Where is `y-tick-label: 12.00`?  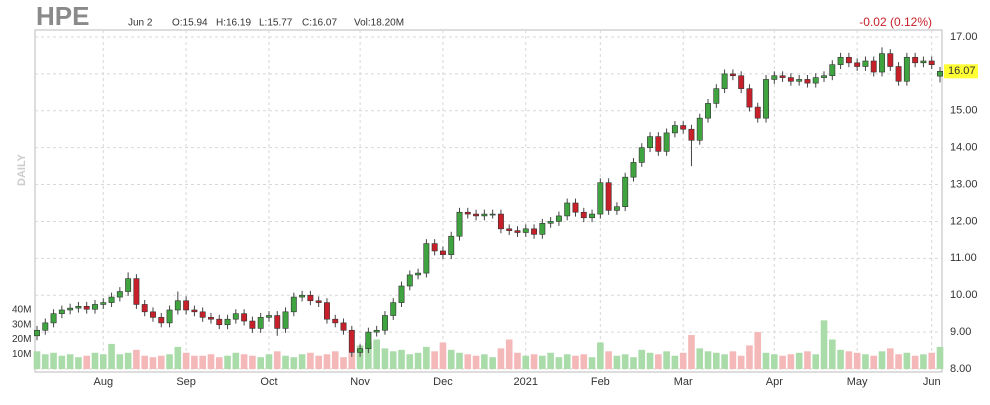
y-tick-label: 12.00 is located at coordinates (964, 221).